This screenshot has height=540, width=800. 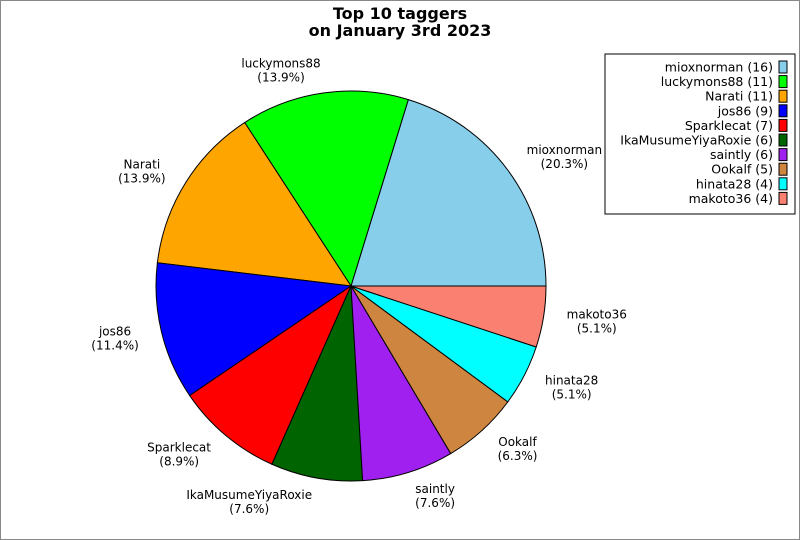 I want to click on slice-label: jos86, so click(x=114, y=332).